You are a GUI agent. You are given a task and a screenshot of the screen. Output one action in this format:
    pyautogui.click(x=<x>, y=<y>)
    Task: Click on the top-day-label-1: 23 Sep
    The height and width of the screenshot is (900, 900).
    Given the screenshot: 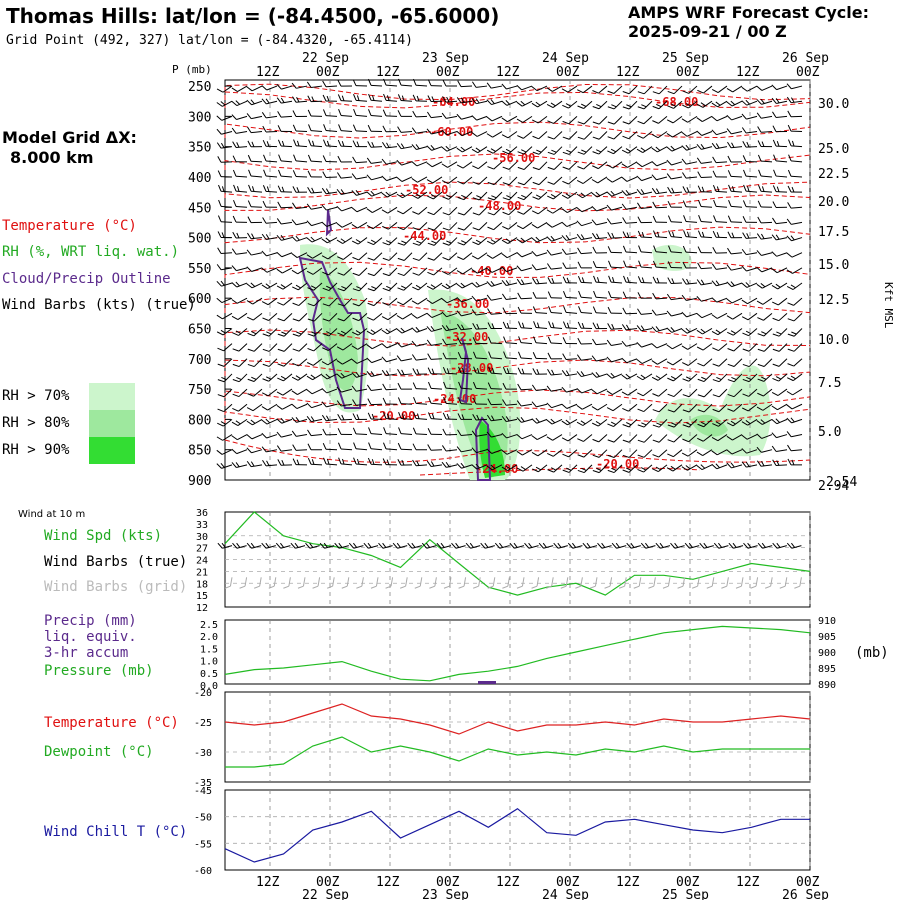 What is the action you would take?
    pyautogui.click(x=445, y=58)
    